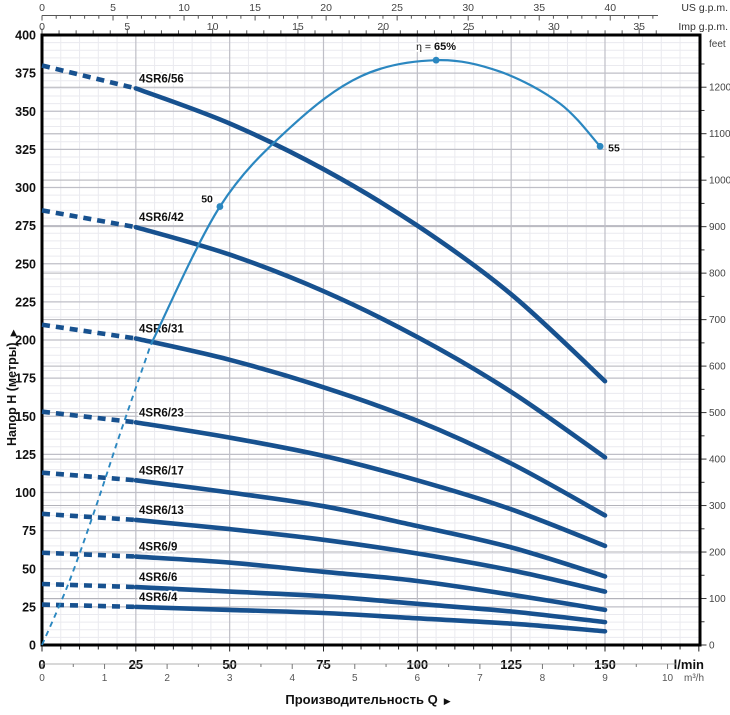 Image resolution: width=730 pixels, height=715 pixels. I want to click on axis-unit-us-gpm: US g.p.m., so click(704, 8).